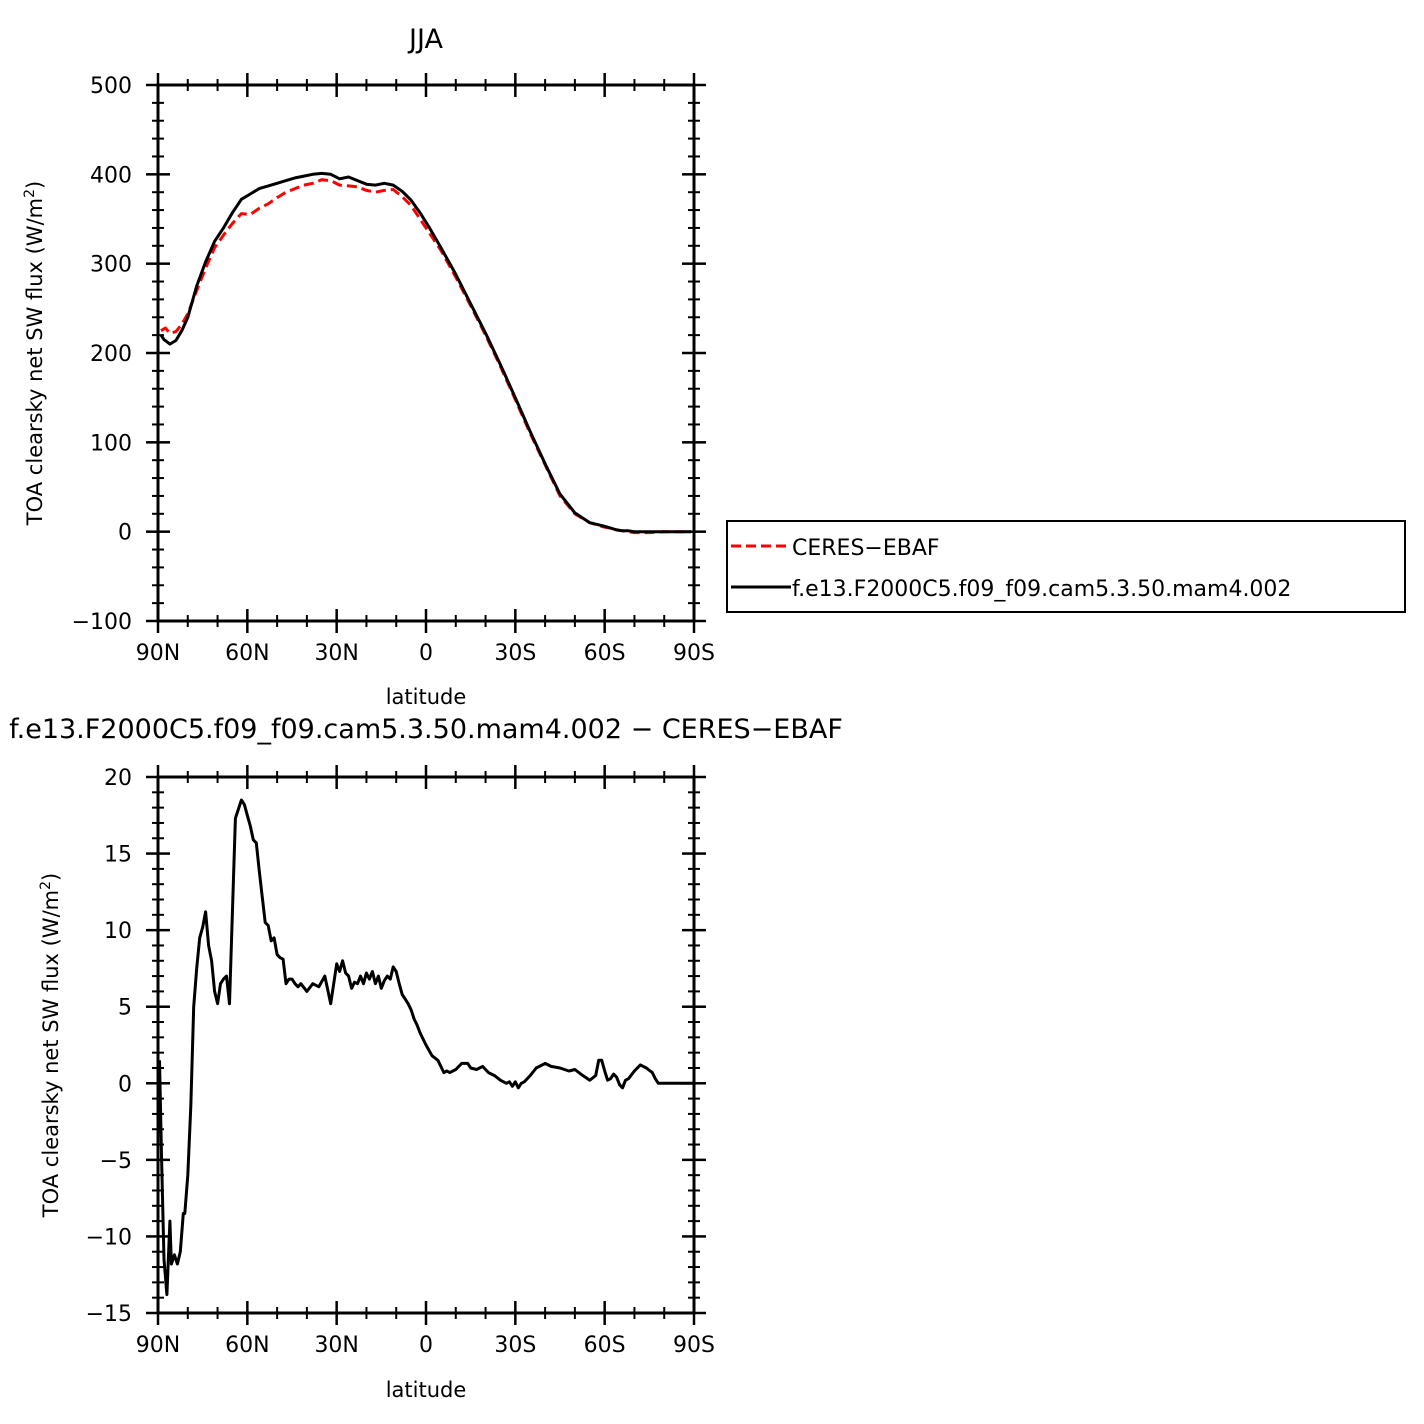  What do you see at coordinates (109, 1237) in the screenshot?
I see `bottom-y-tick-label: −10` at bounding box center [109, 1237].